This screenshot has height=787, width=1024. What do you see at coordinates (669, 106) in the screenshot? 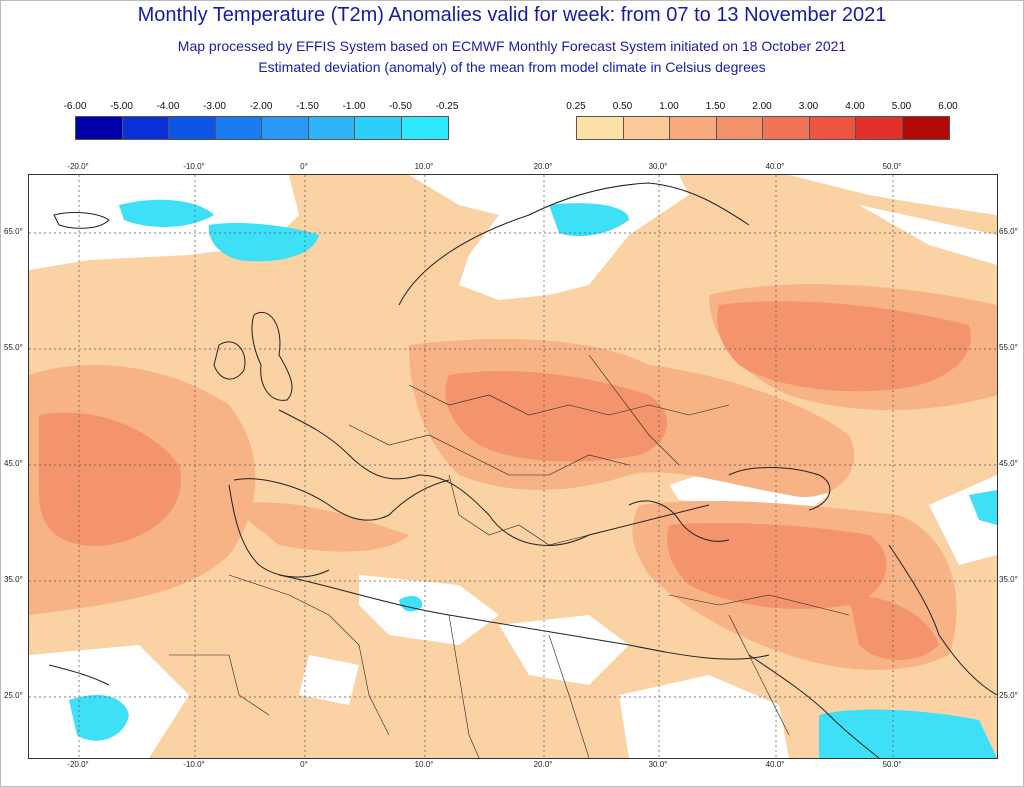
I see `legend-positive-tick-label: 1.00` at bounding box center [669, 106].